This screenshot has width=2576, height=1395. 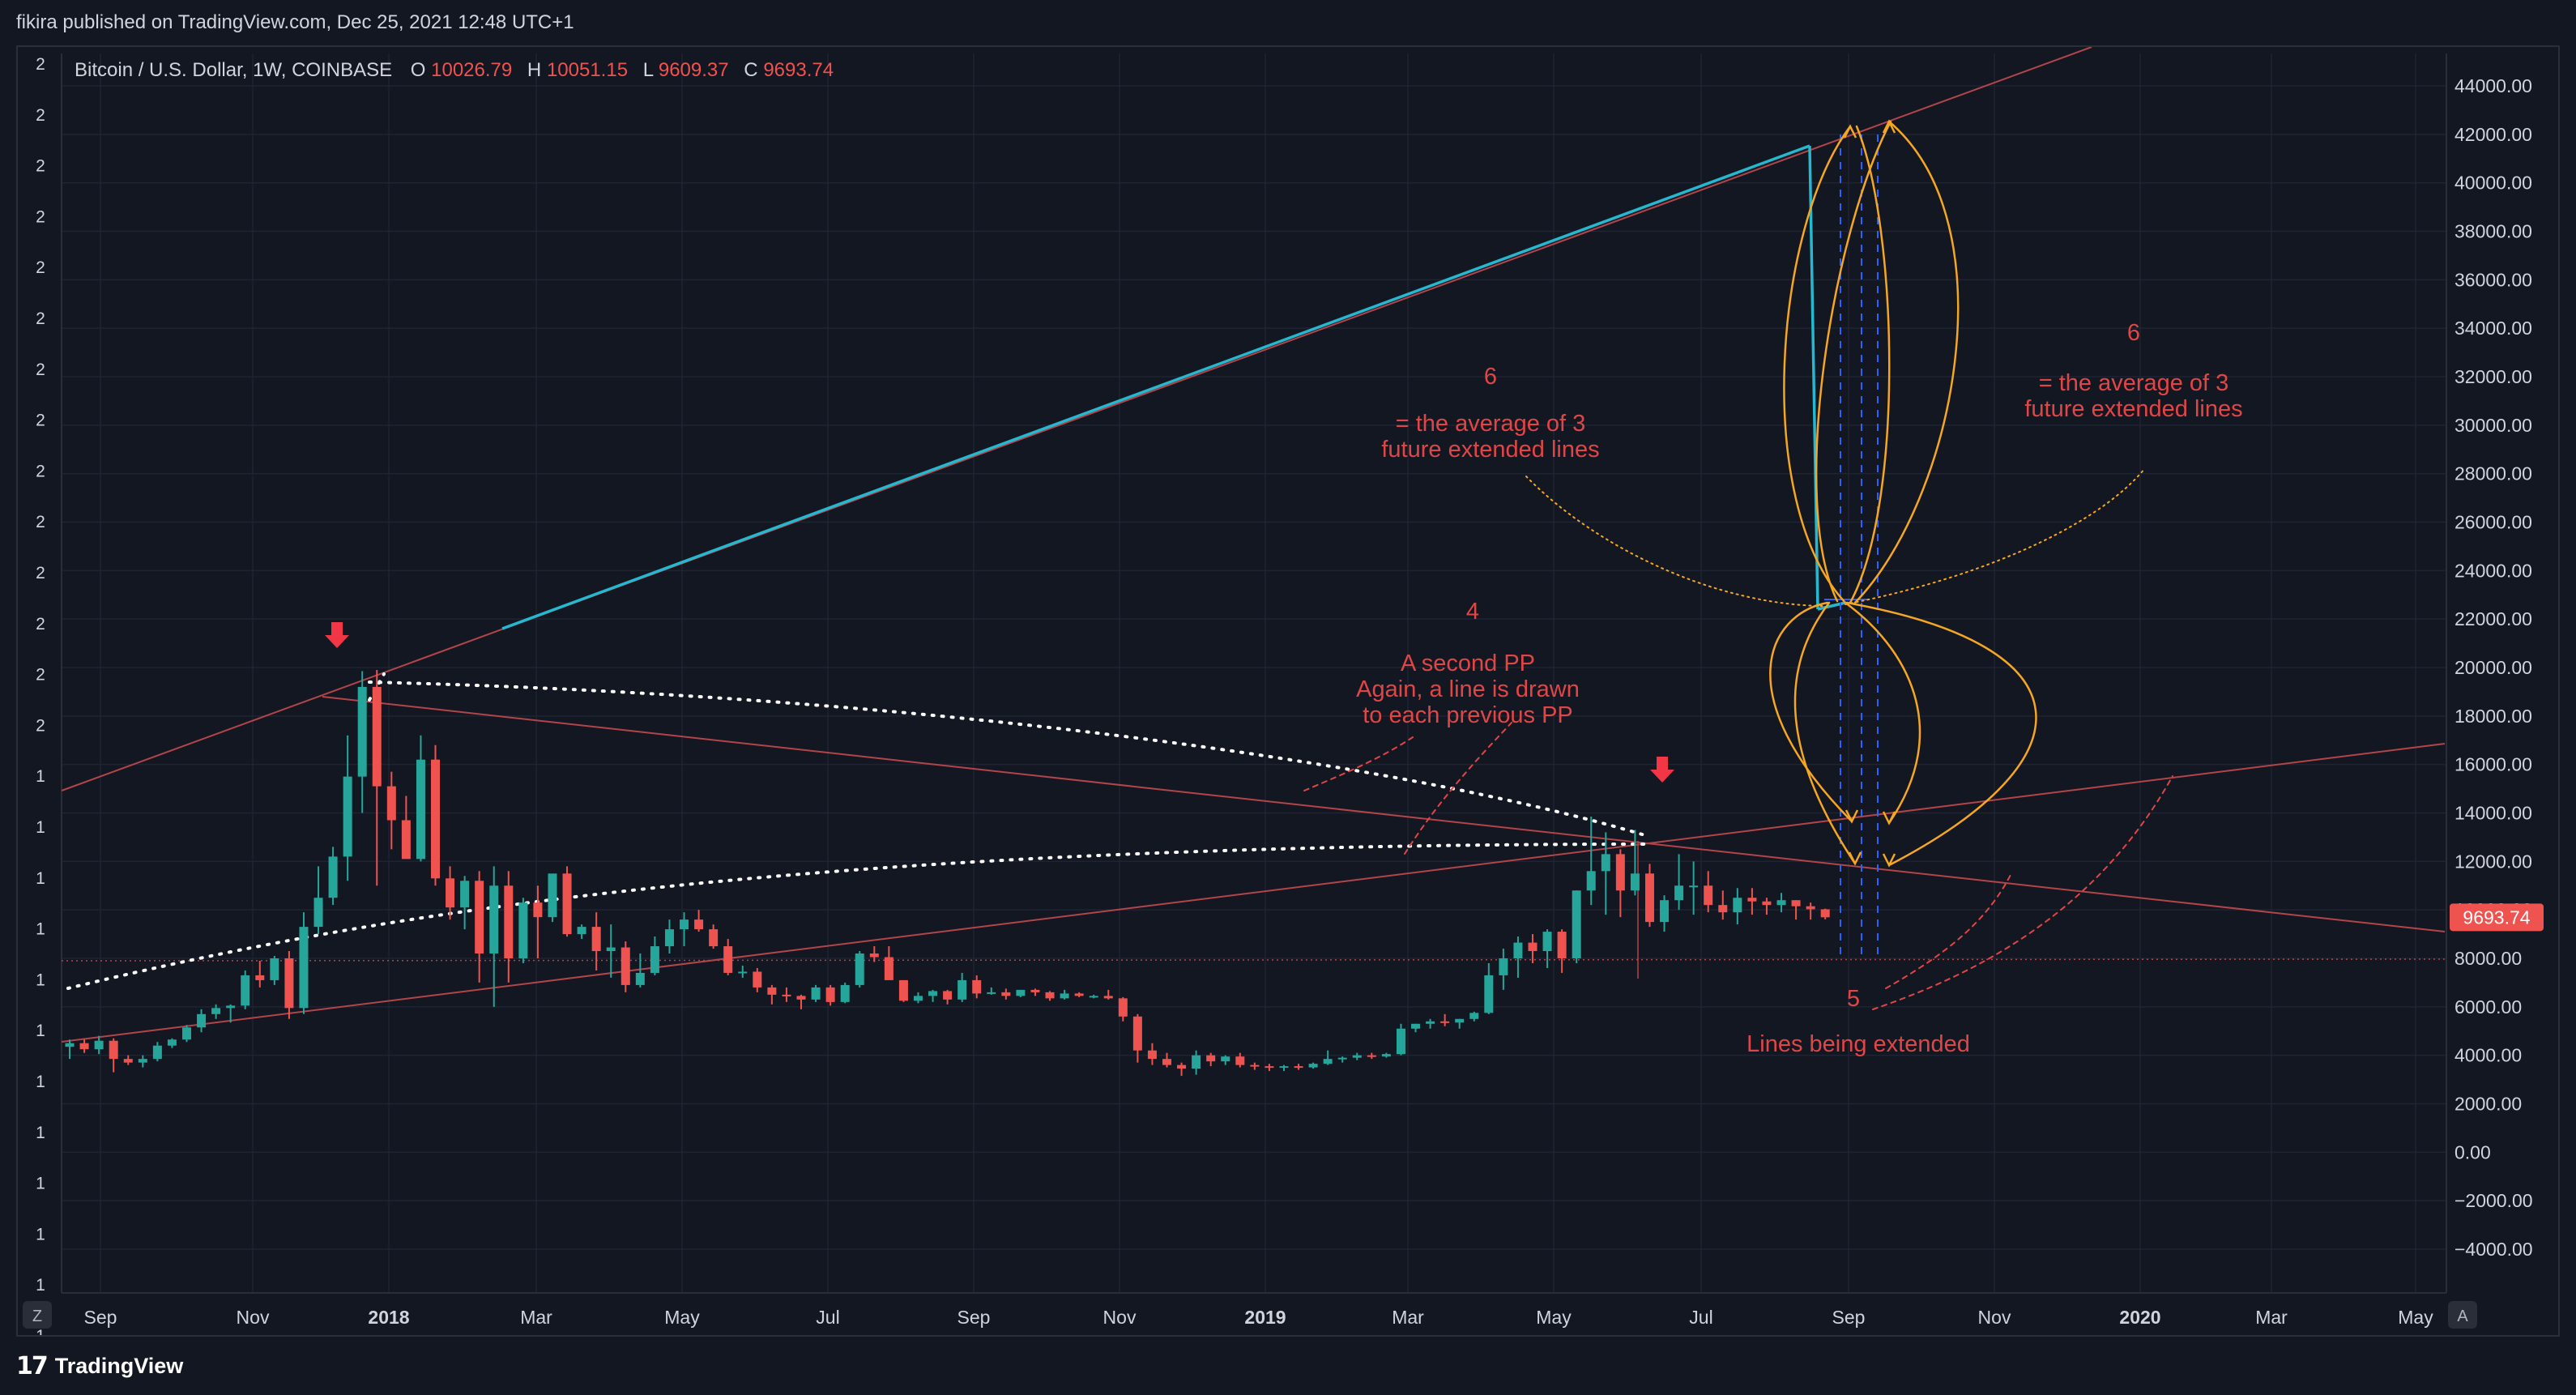 I want to click on time-label-0: Sep, so click(x=100, y=1317).